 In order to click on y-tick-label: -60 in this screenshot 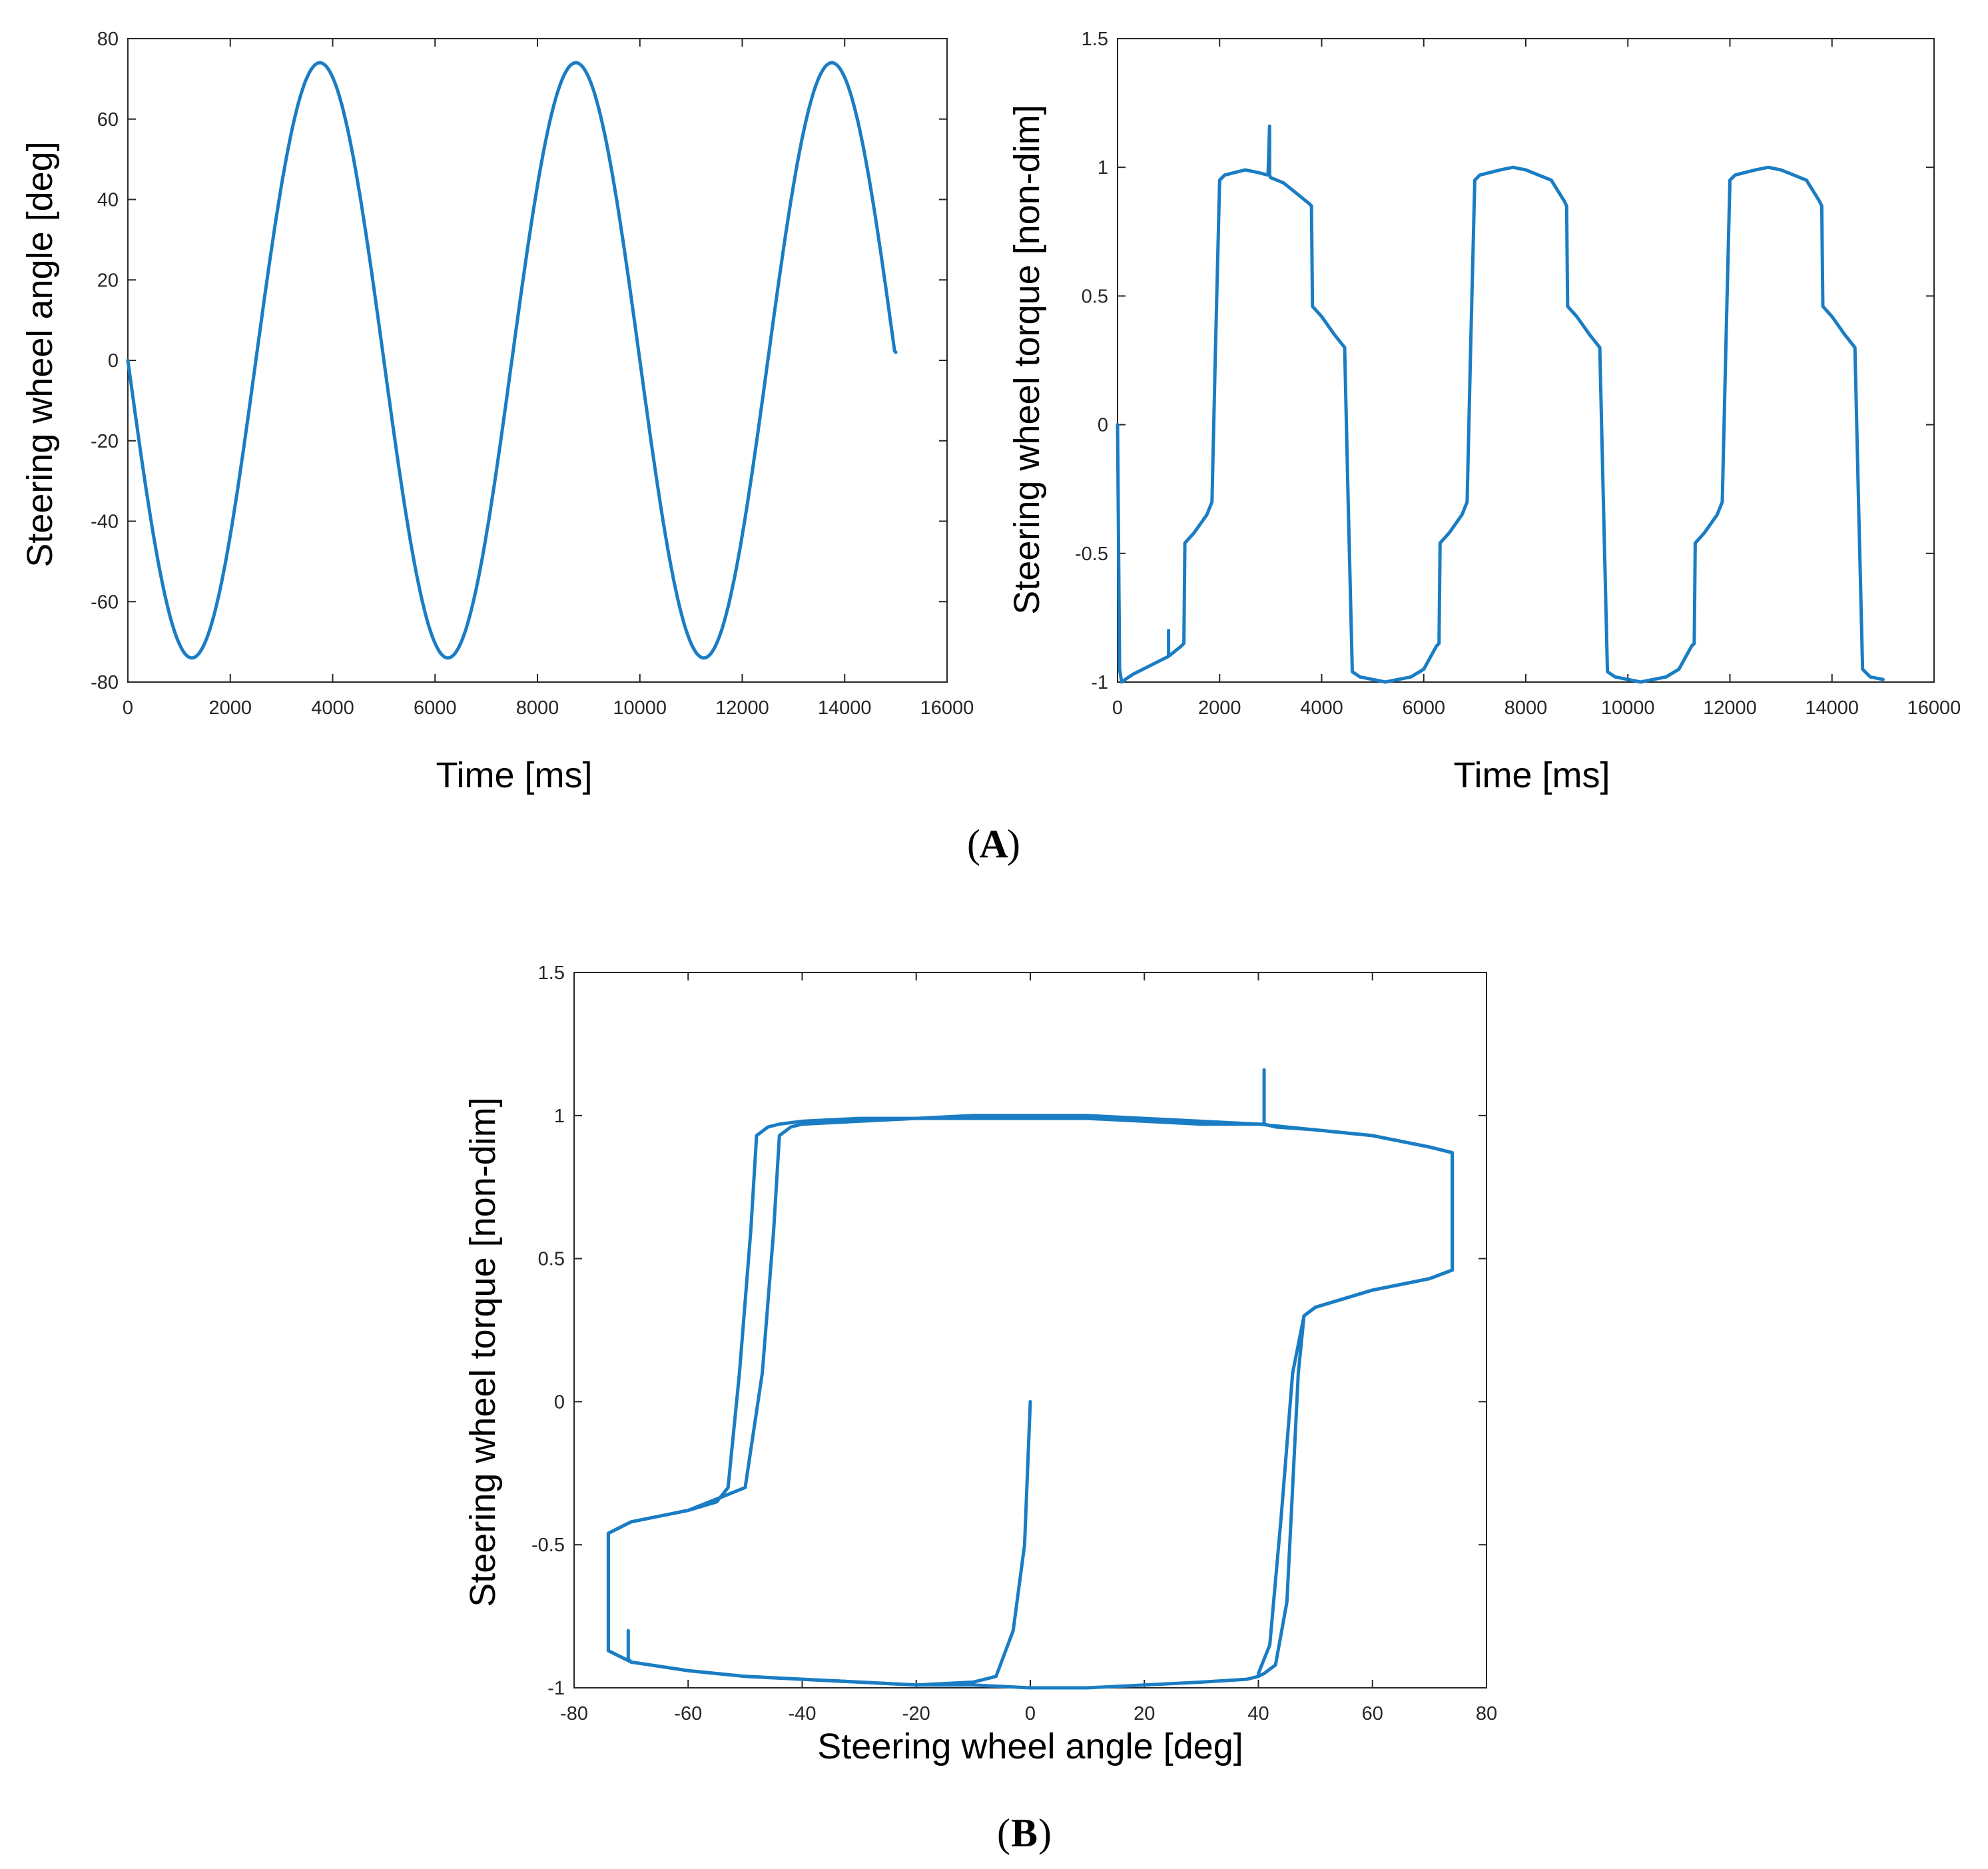, I will do `click(105, 602)`.